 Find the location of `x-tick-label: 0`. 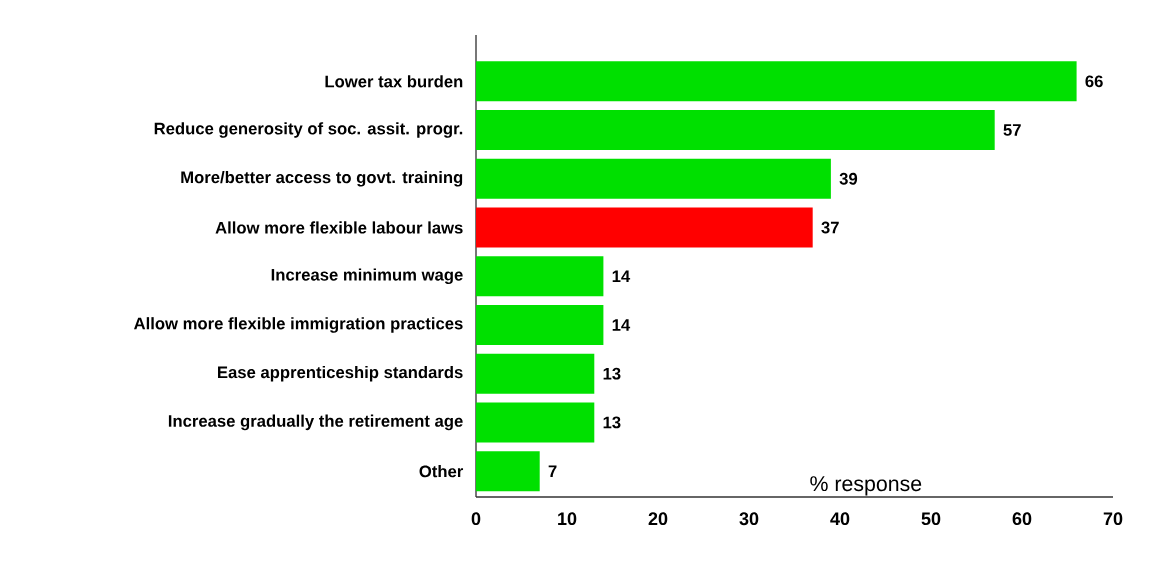

x-tick-label: 0 is located at coordinates (476, 519).